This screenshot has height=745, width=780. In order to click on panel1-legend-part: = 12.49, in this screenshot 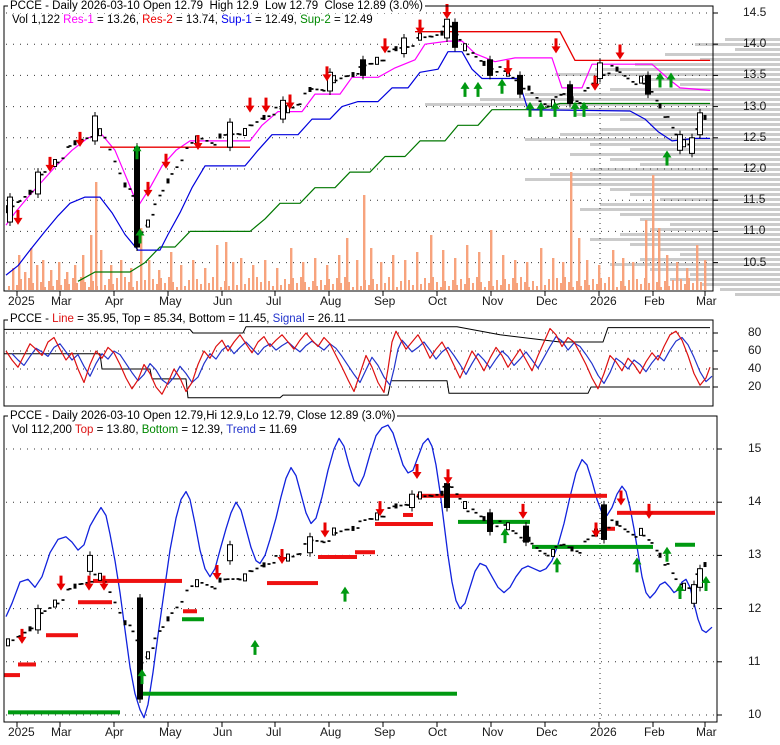, I will do `click(276, 20)`.